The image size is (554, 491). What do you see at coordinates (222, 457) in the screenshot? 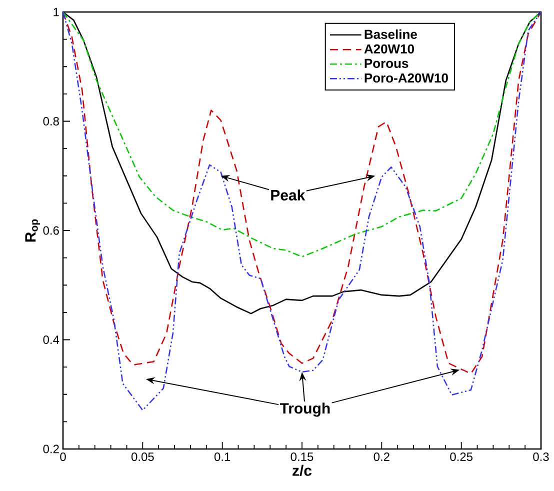
I see `x-tick-label: 0.1` at bounding box center [222, 457].